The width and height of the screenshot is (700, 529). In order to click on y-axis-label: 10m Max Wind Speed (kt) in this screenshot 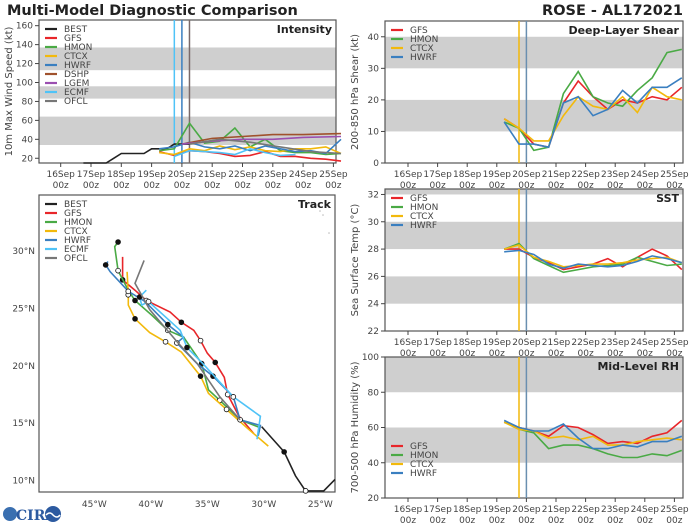, I will do `click(9, 91)`.